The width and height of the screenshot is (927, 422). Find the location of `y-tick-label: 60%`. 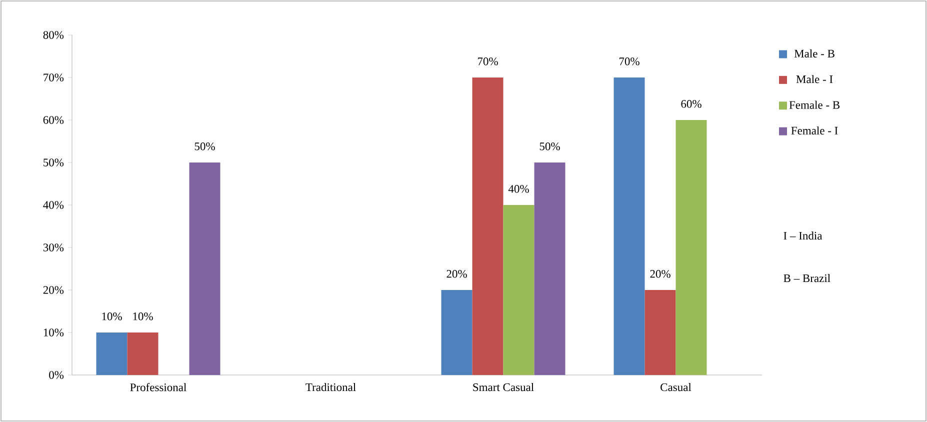

y-tick-label: 60% is located at coordinates (53, 120).